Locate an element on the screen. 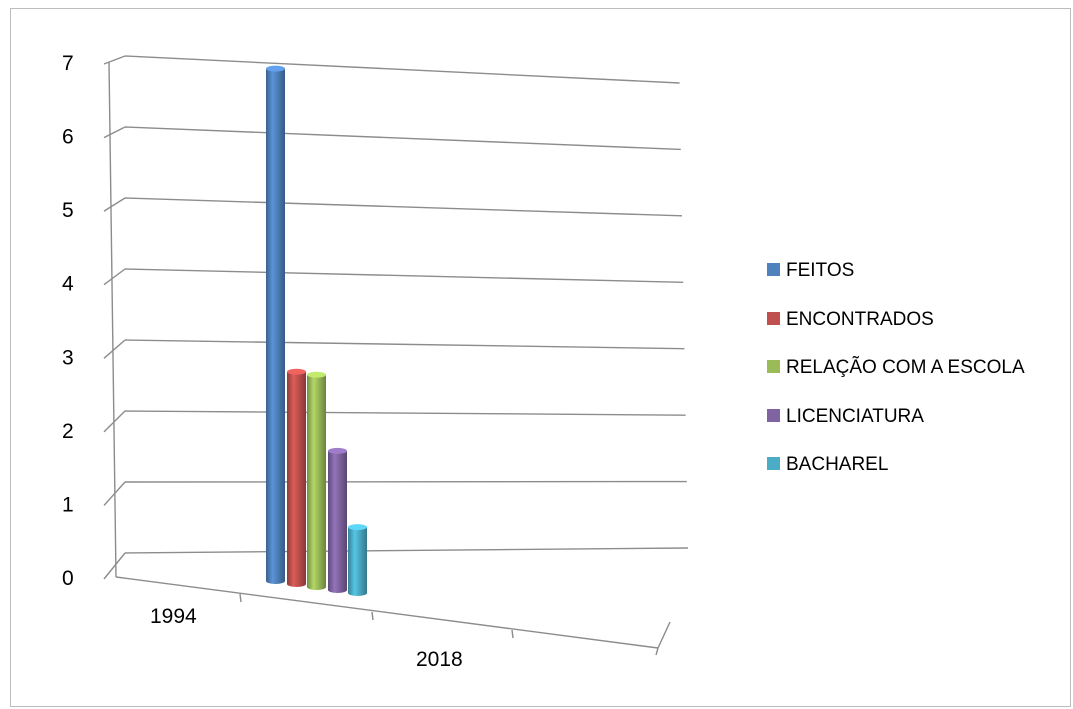 The width and height of the screenshot is (1073, 709). legend-item: RELAÇÃO COM A ESCOLA is located at coordinates (896, 367).